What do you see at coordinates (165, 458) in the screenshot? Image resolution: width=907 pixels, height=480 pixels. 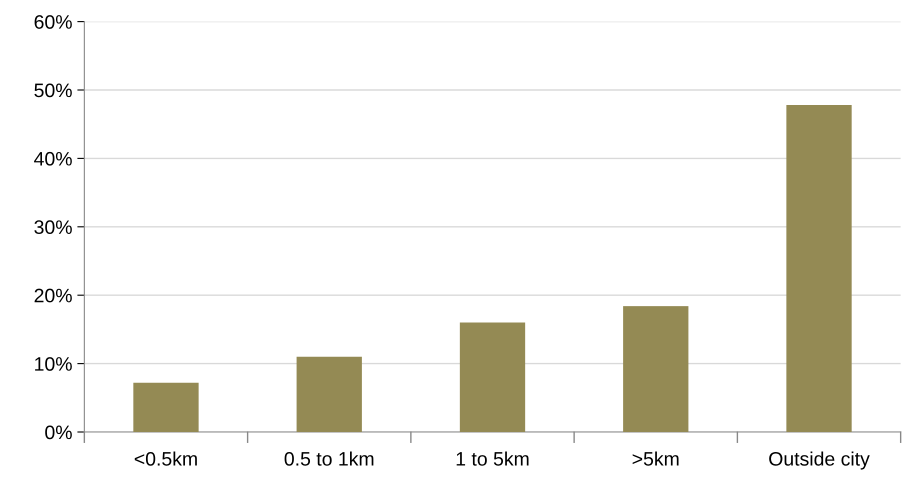 I see `x-tick-label: <0.5km` at bounding box center [165, 458].